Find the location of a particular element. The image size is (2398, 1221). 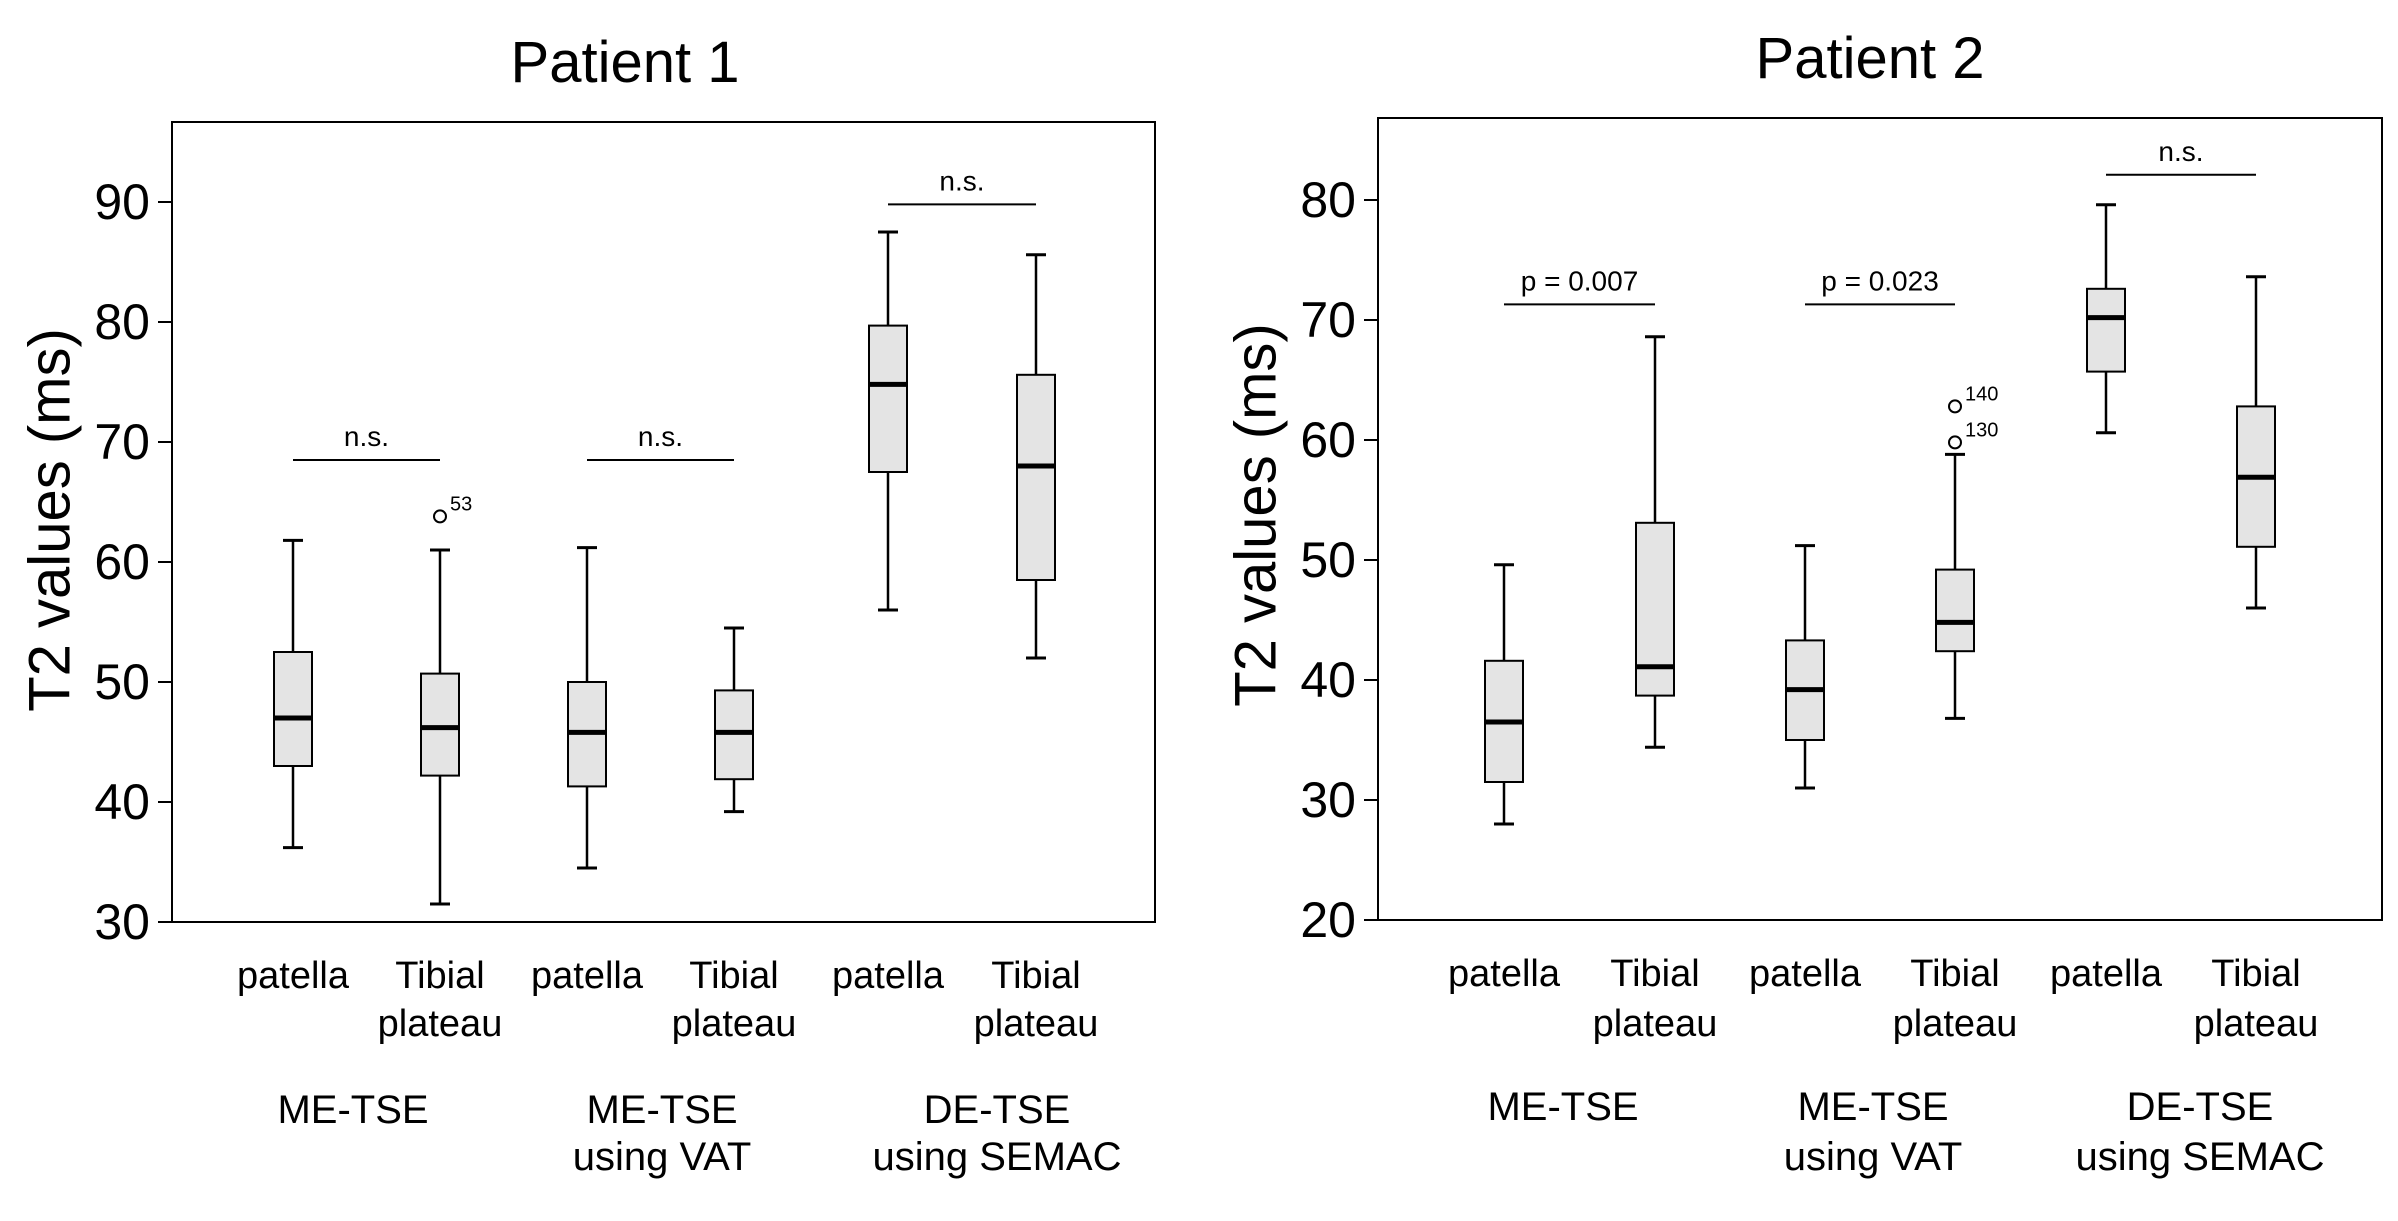

y-tick-label: 90 is located at coordinates (122, 202).